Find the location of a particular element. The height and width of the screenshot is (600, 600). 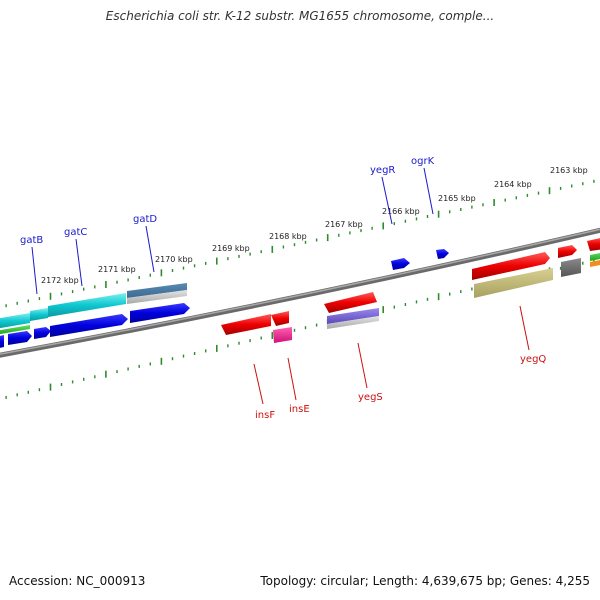

gene-label-gatD: gatD is located at coordinates (145, 219).